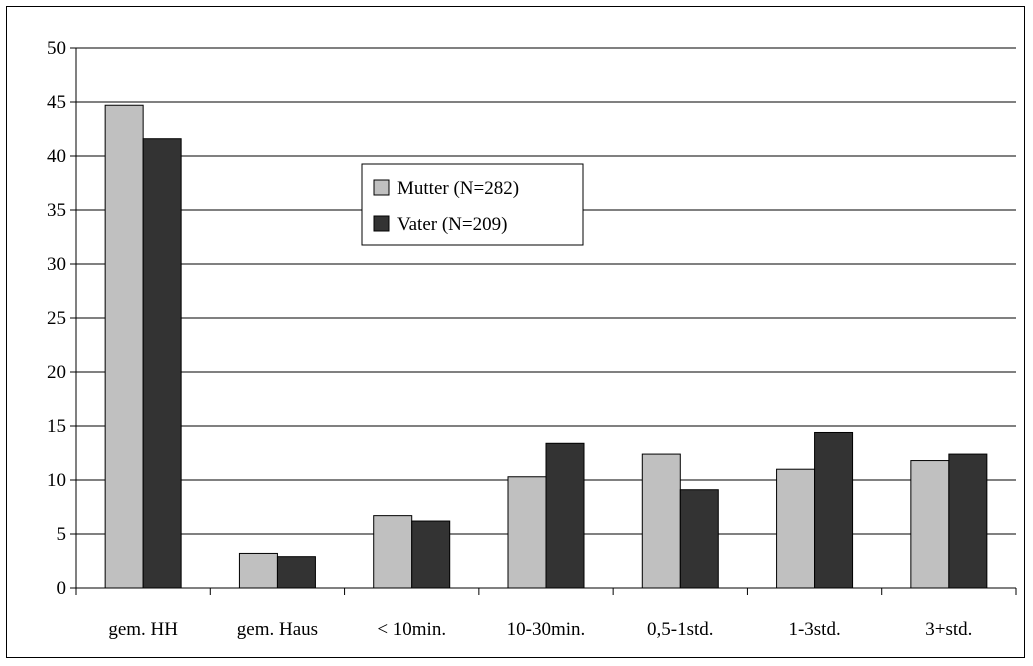  I want to click on x-tick-label: gem. Haus, so click(277, 629).